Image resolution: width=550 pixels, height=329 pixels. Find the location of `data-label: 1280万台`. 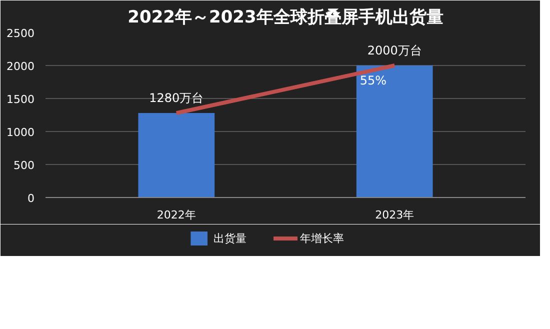

data-label: 1280万台 is located at coordinates (176, 98).